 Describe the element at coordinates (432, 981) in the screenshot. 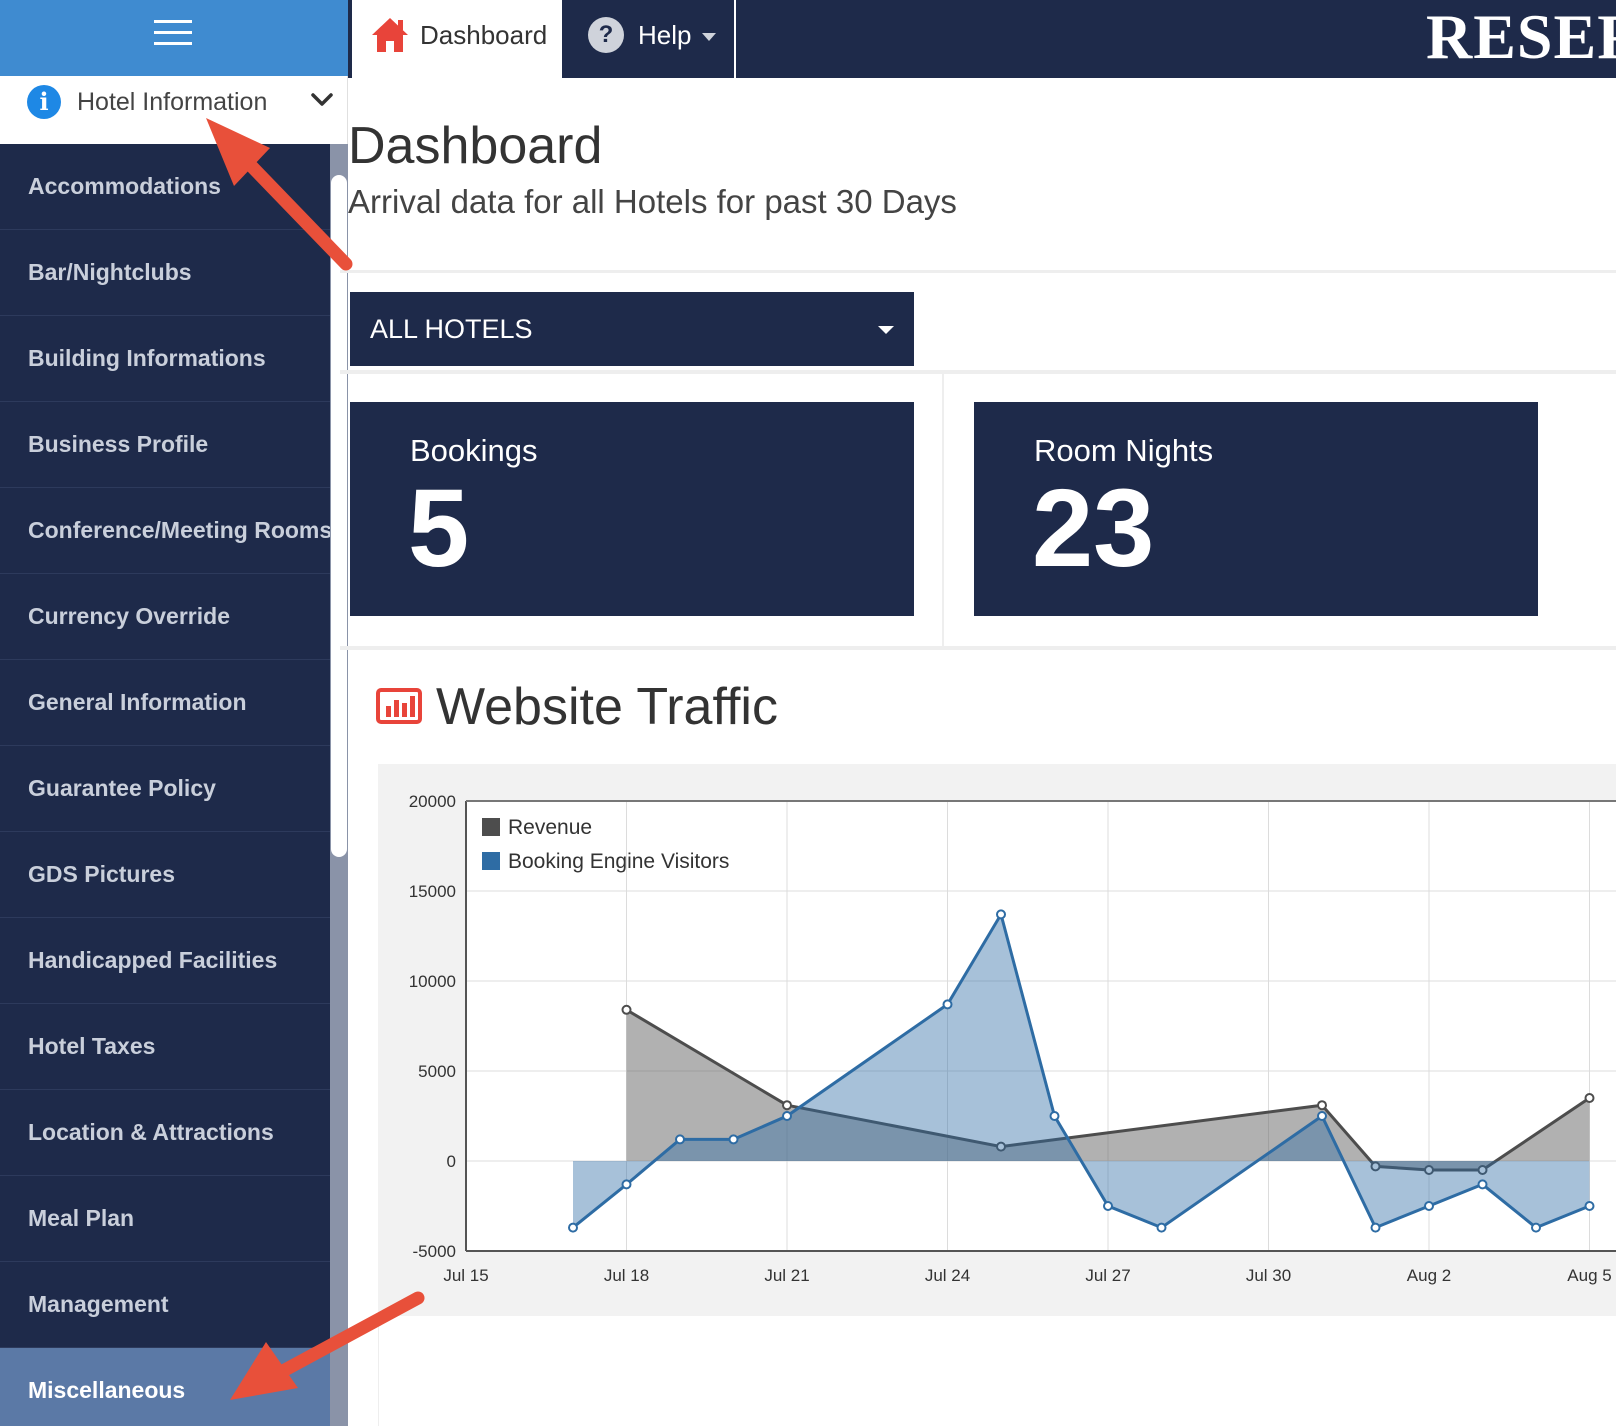

I see `y-tick-label: 10000` at that location.